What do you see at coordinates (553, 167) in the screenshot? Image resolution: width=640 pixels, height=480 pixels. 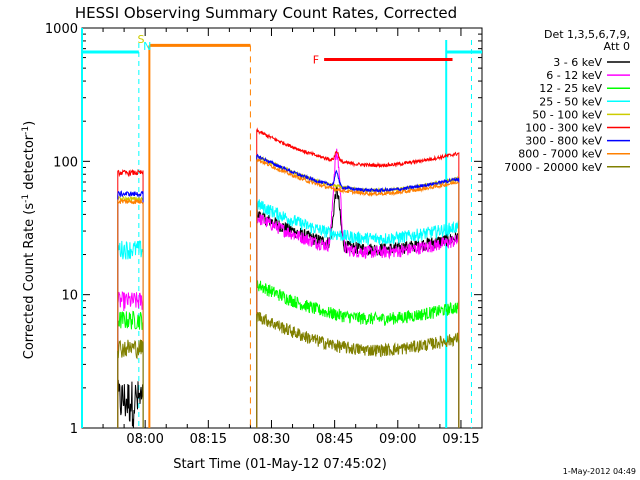 I see `legend-label: 7000 - 20000 keV` at bounding box center [553, 167].